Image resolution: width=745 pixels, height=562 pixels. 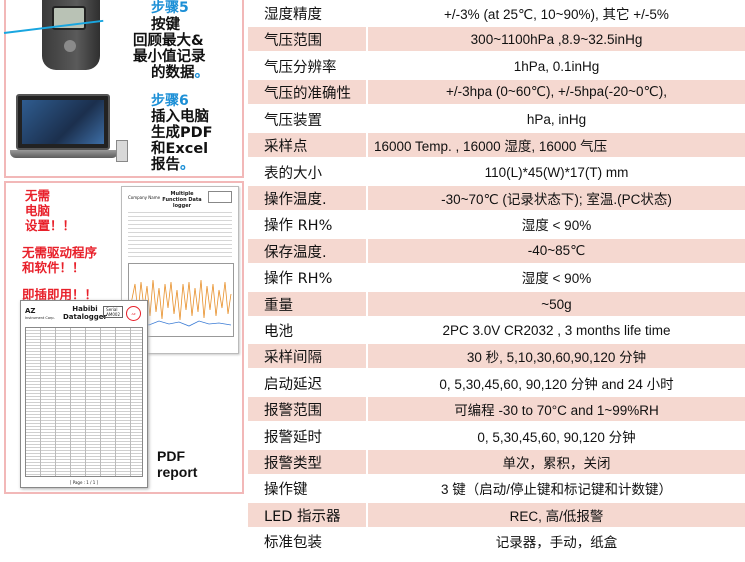 What do you see at coordinates (556, 13) in the screenshot?
I see `spec-value: +/-3% (at 25℃, 10~90%), 其它 +/-5%` at bounding box center [556, 13].